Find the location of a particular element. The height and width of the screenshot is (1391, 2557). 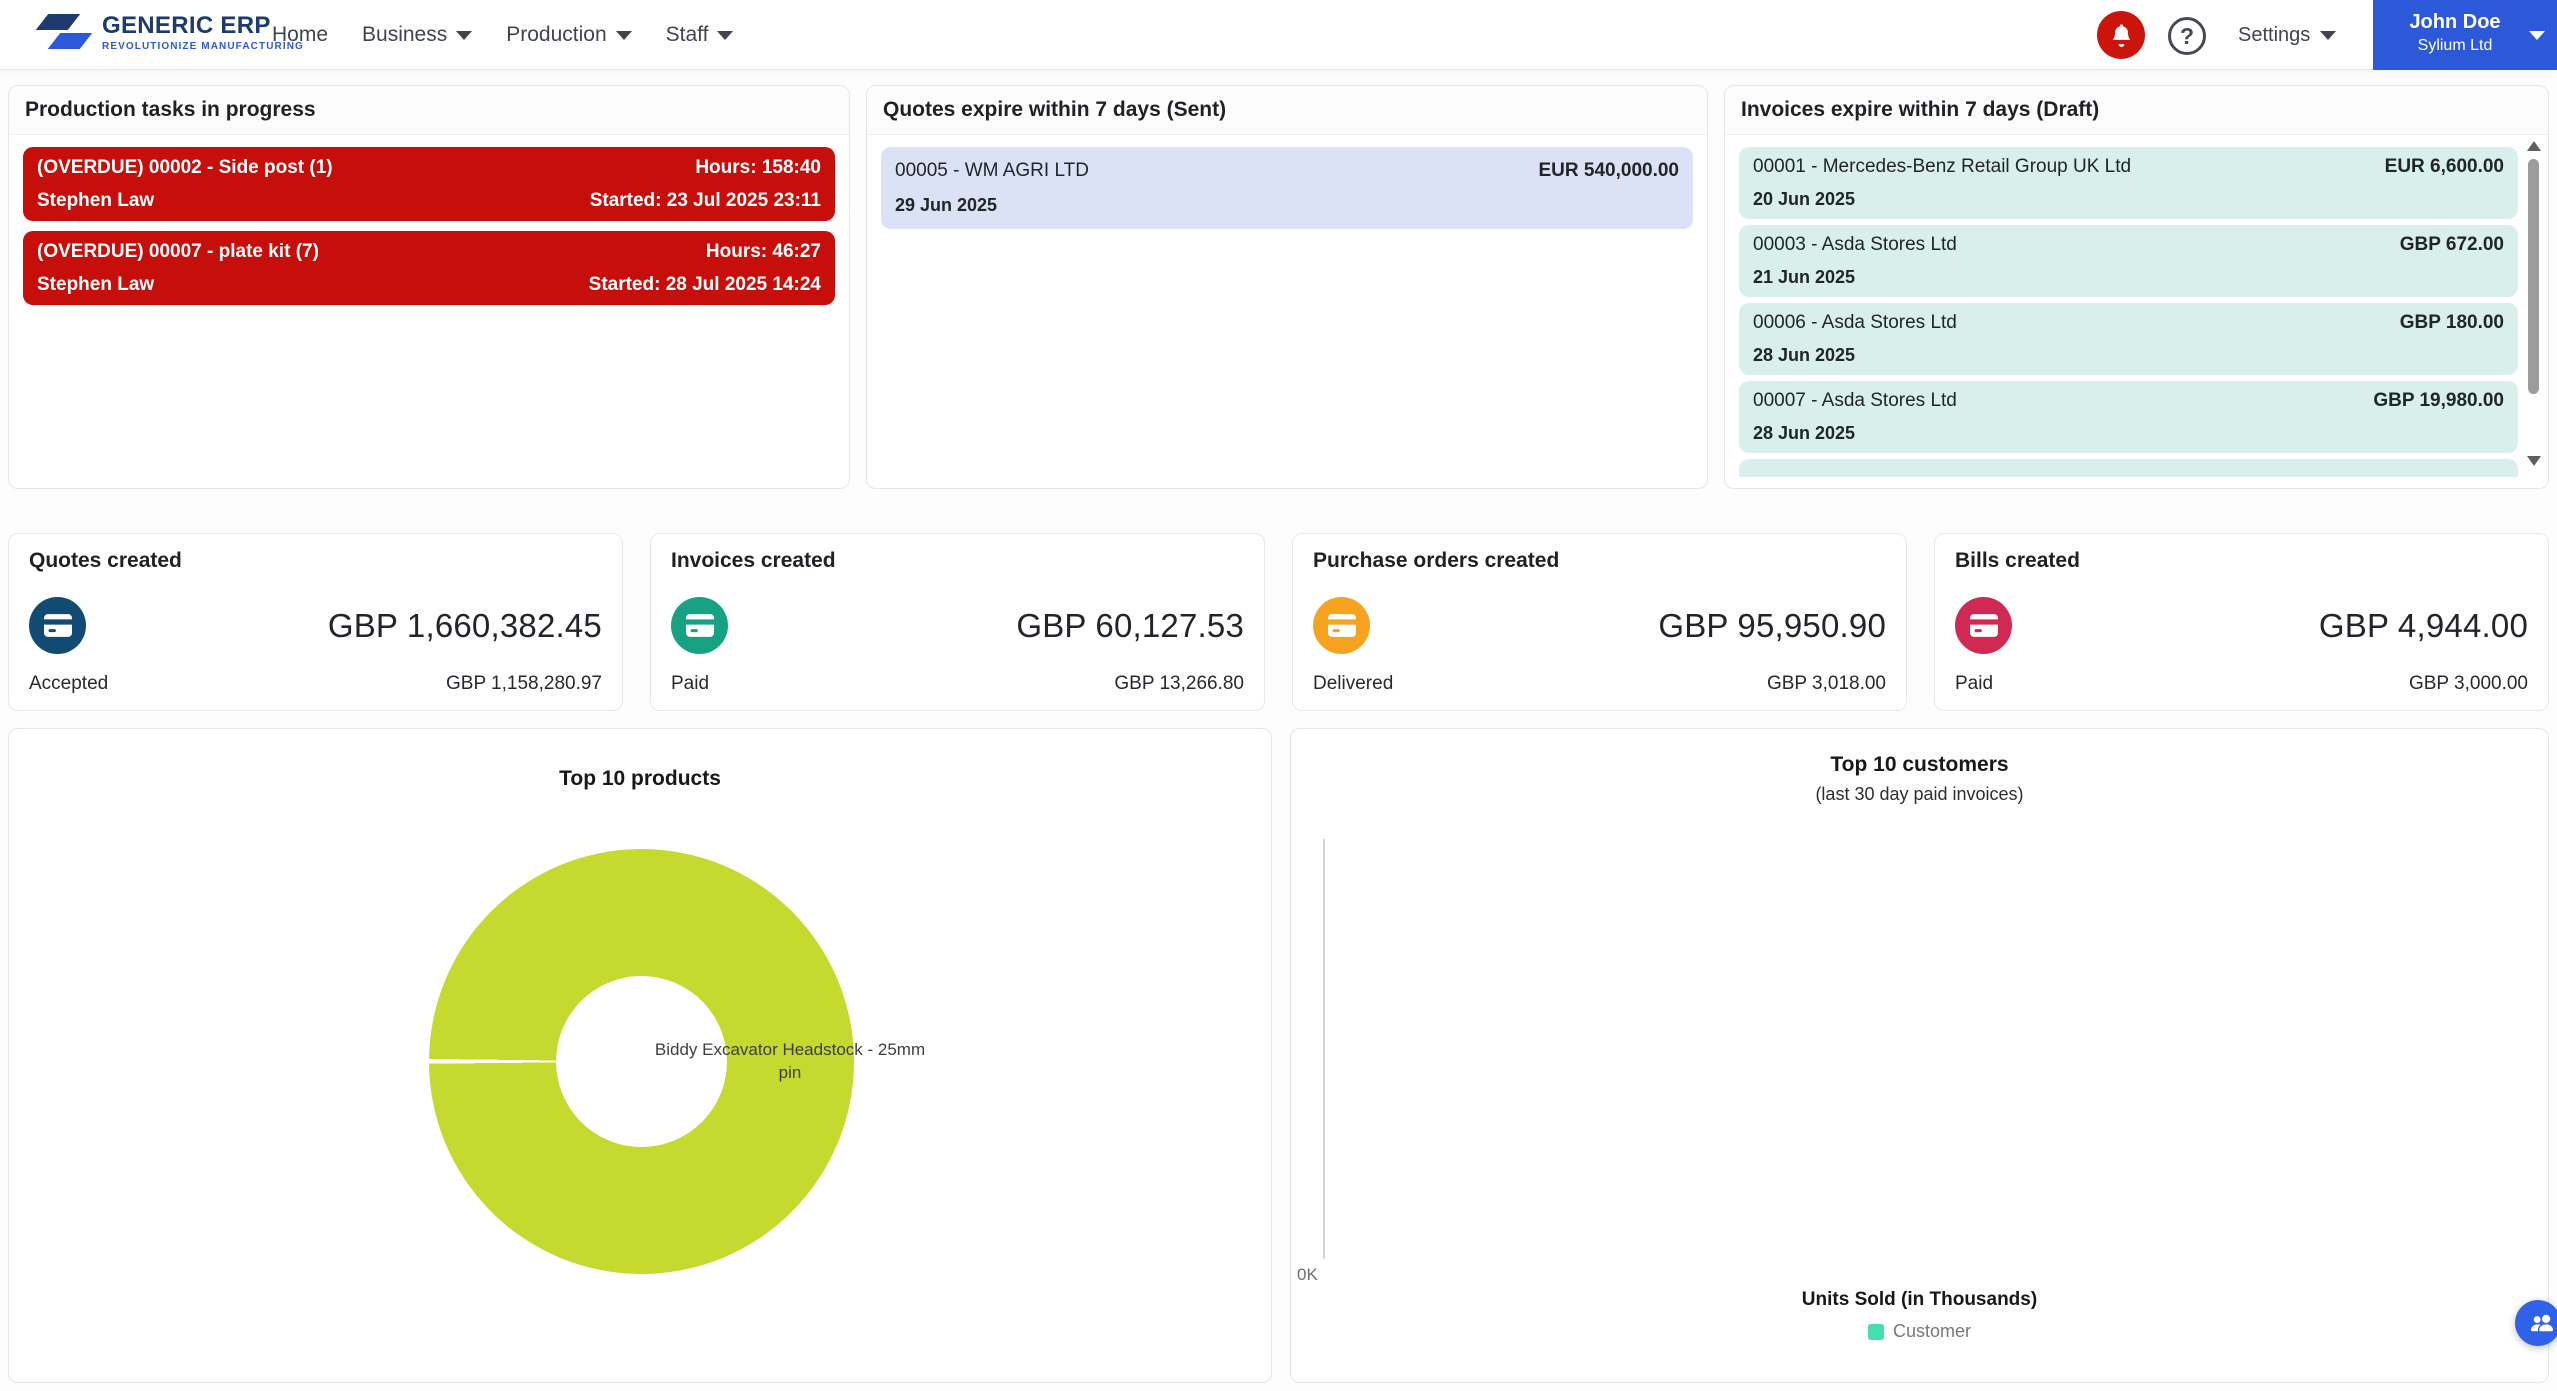

nav-item-production-label: Production is located at coordinates (556, 34).